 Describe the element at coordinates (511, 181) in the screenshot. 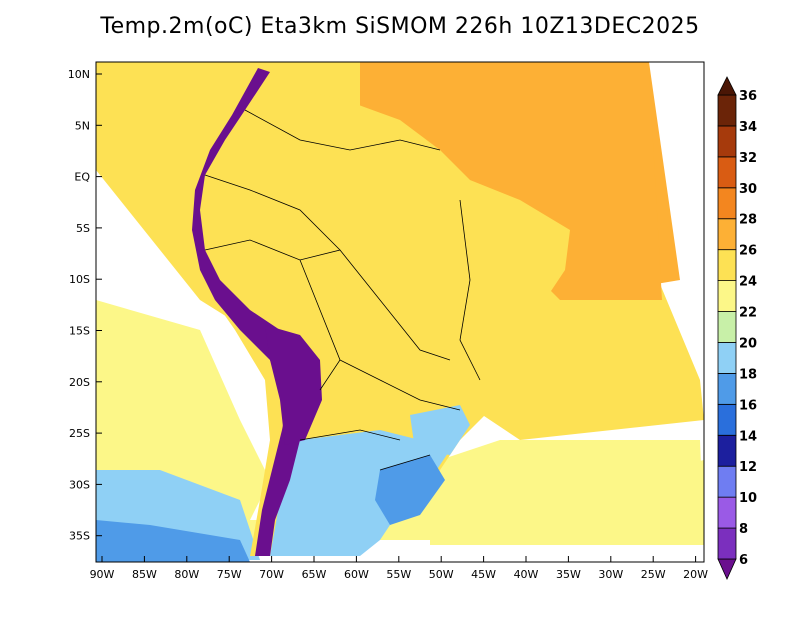

I see `ocean-east-warm` at that location.